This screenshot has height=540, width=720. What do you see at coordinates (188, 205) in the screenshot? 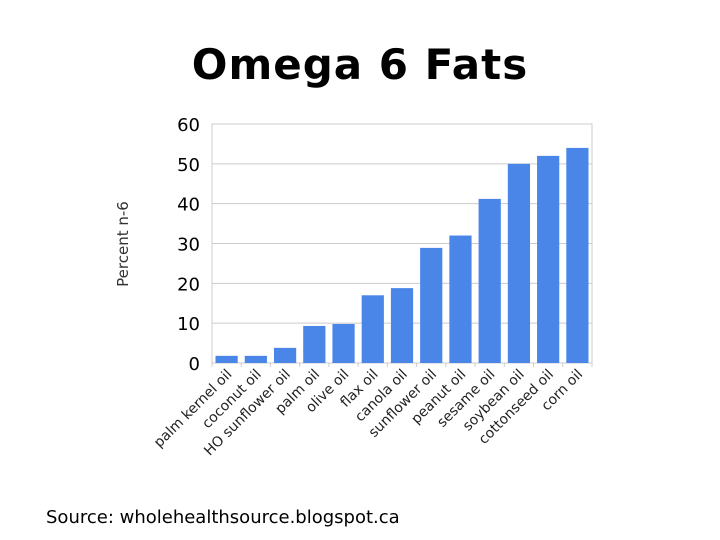
I see `y-tick-label: 40` at bounding box center [188, 205].